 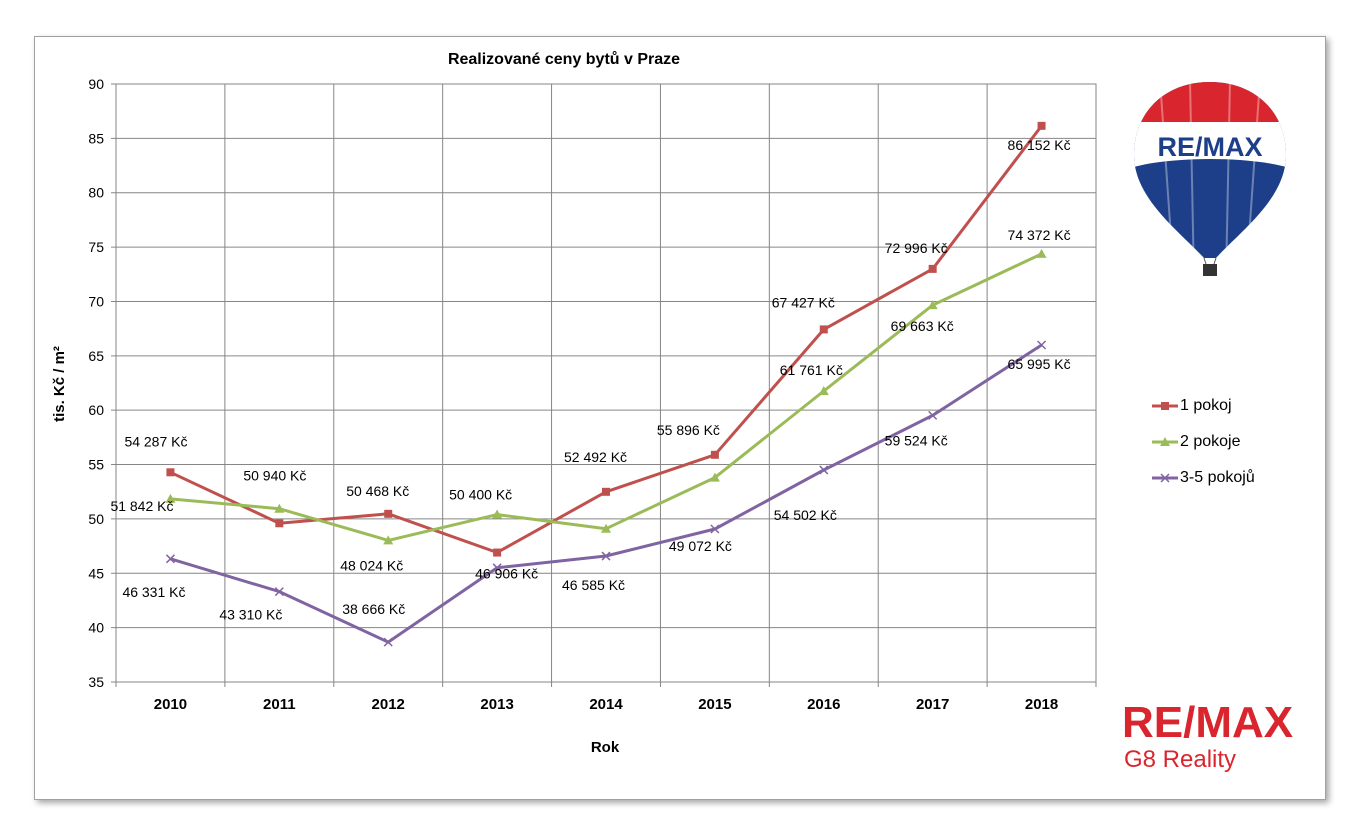 I want to click on data-label: 46 906 Kč, so click(x=506, y=574).